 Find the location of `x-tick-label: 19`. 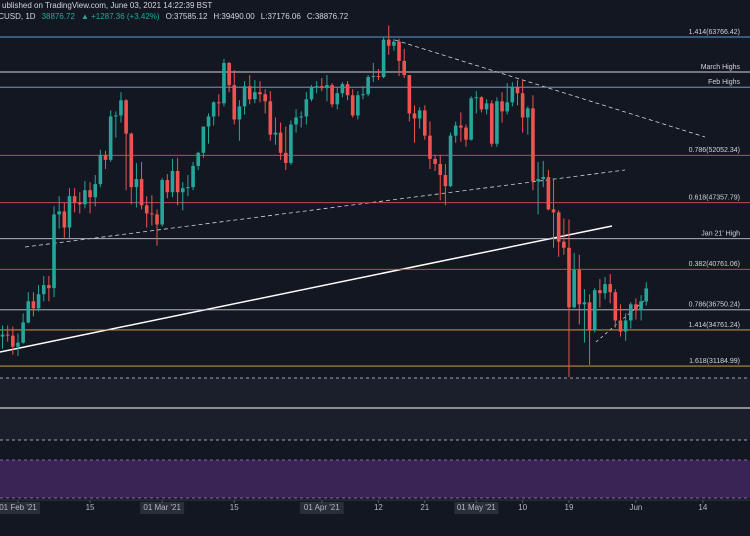

x-tick-label: 19 is located at coordinates (569, 507).